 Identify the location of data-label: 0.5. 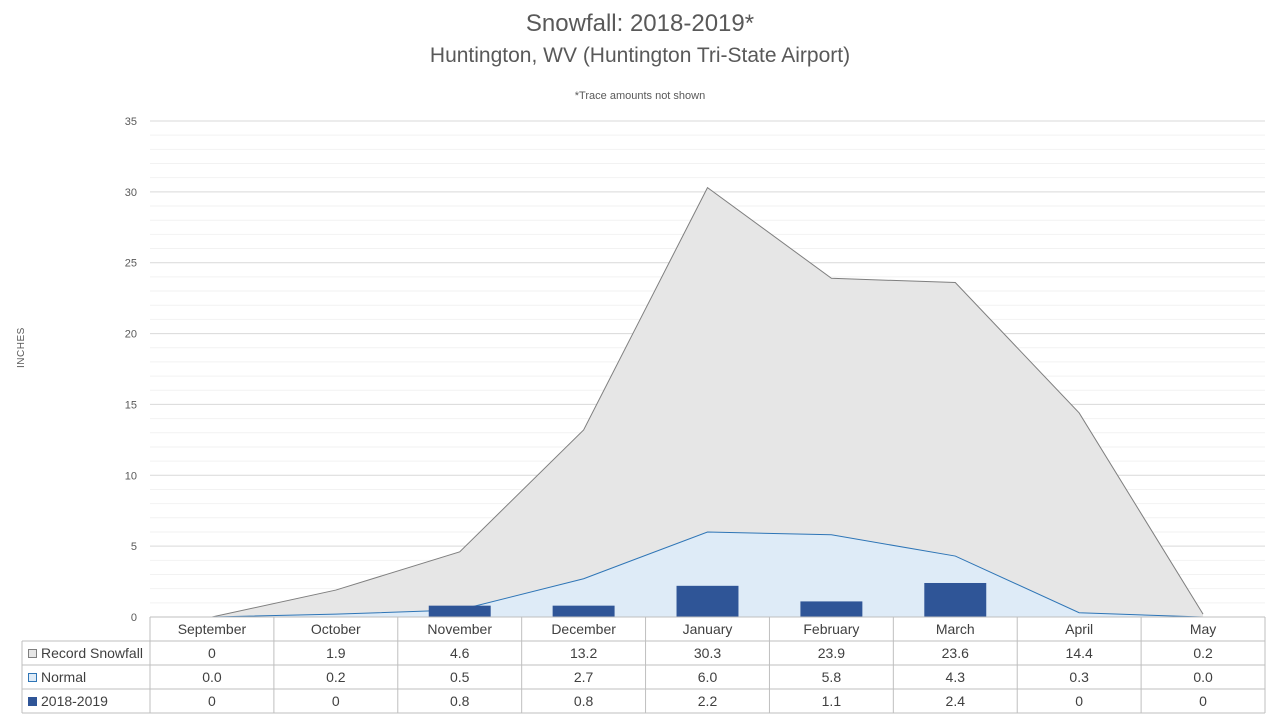
(460, 677).